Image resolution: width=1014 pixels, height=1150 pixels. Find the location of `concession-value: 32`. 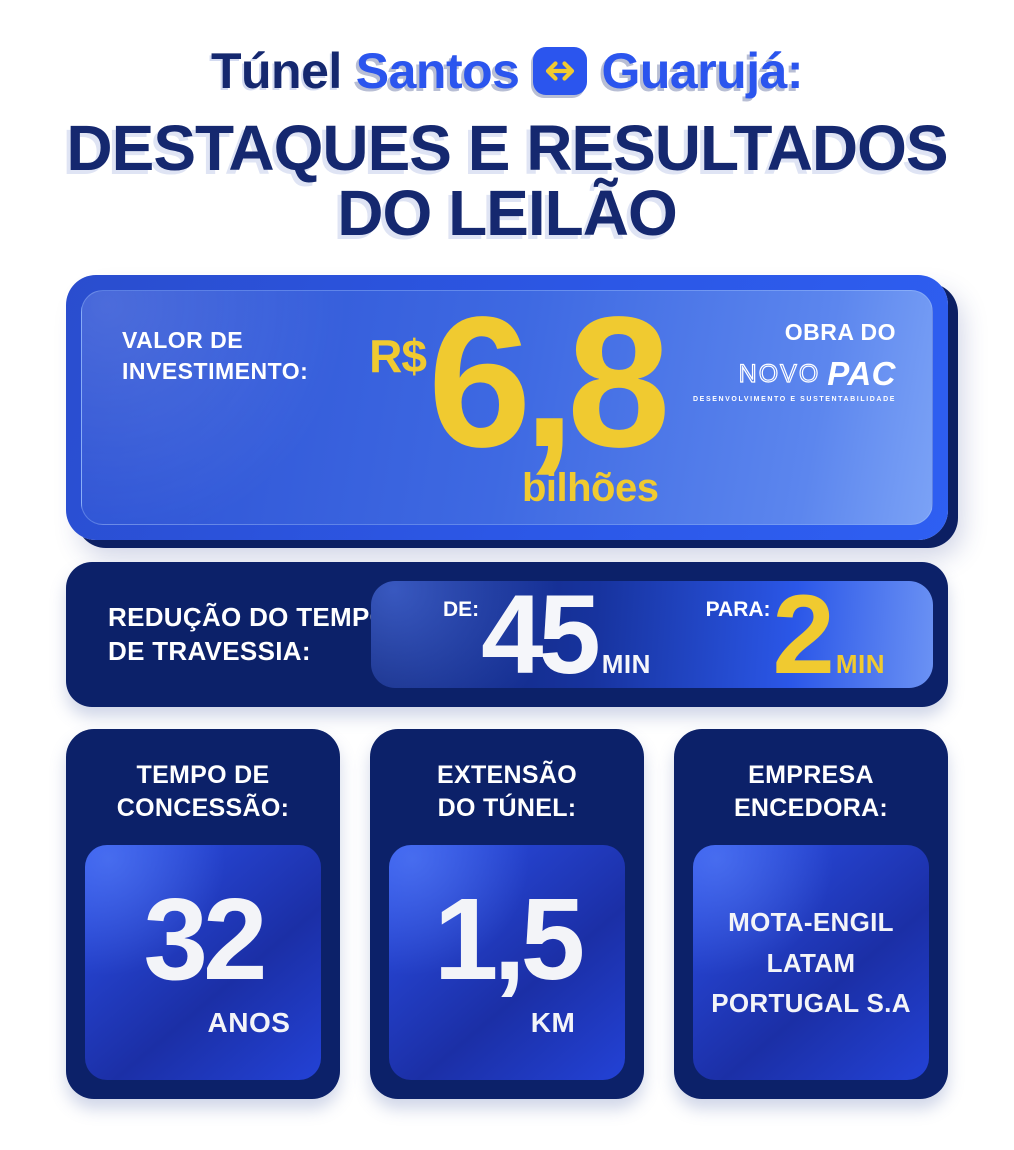

concession-value: 32 is located at coordinates (205, 938).